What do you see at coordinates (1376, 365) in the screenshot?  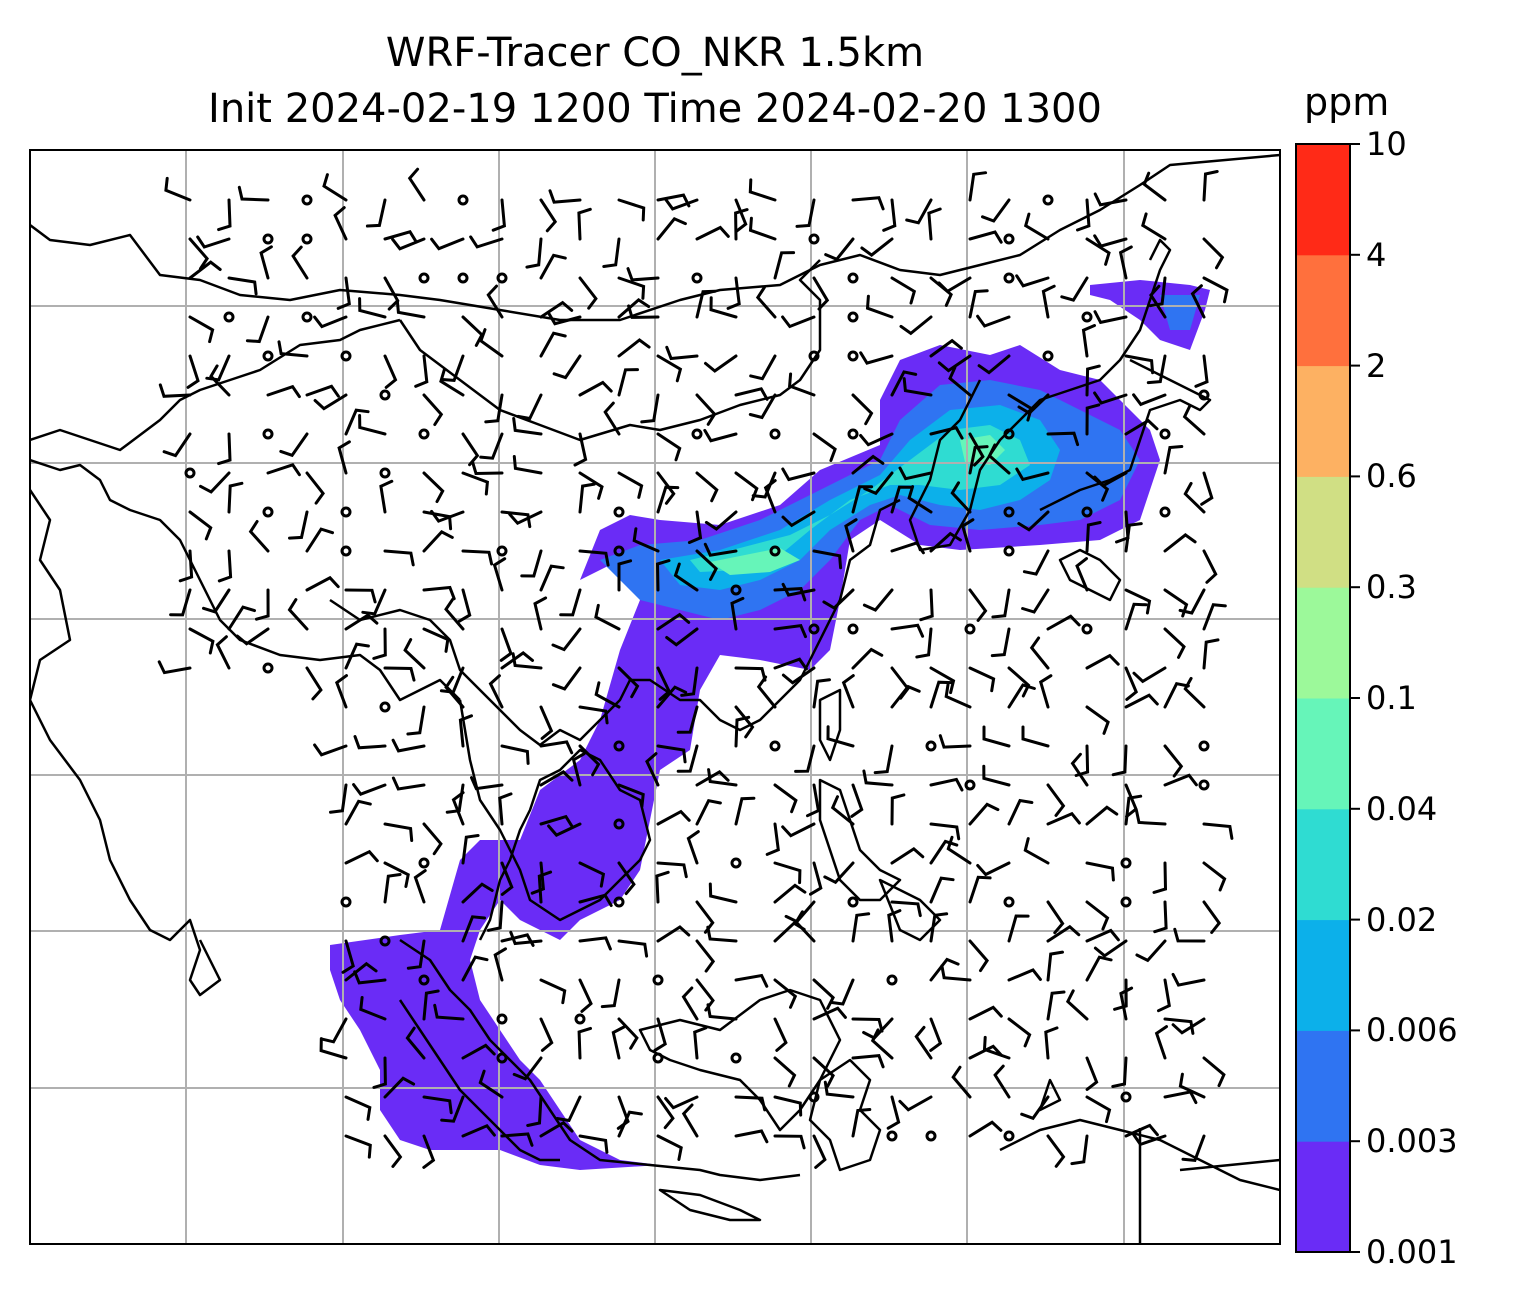 I see `colorbar-tick-label: 2` at bounding box center [1376, 365].